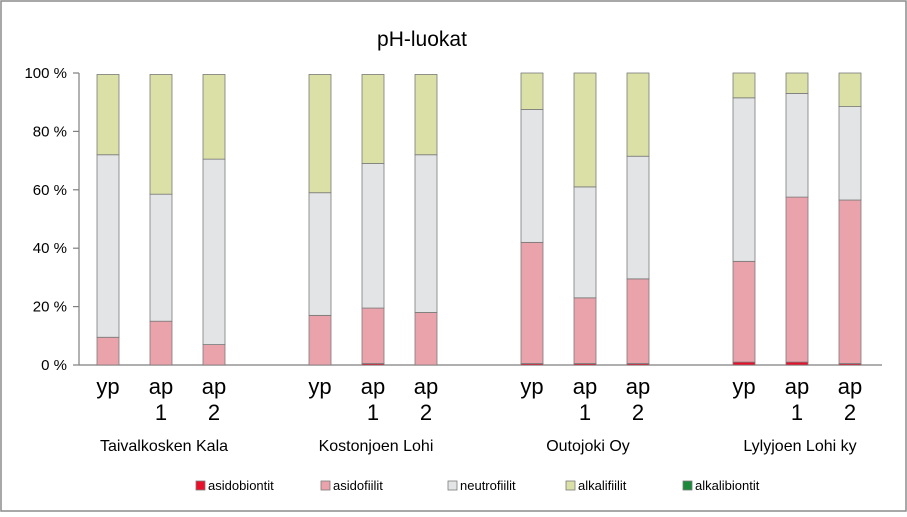 The width and height of the screenshot is (907, 517). I want to click on legend-label: neutrofiilit, so click(488, 485).